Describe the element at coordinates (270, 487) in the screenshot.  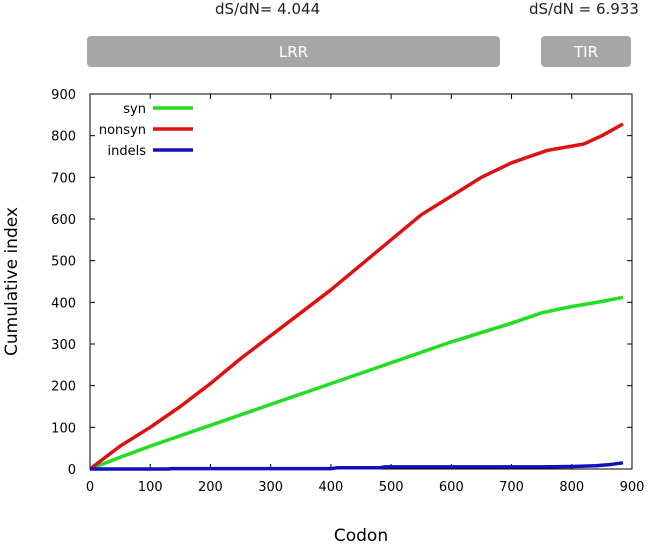
I see `x-tick-label: 300` at that location.